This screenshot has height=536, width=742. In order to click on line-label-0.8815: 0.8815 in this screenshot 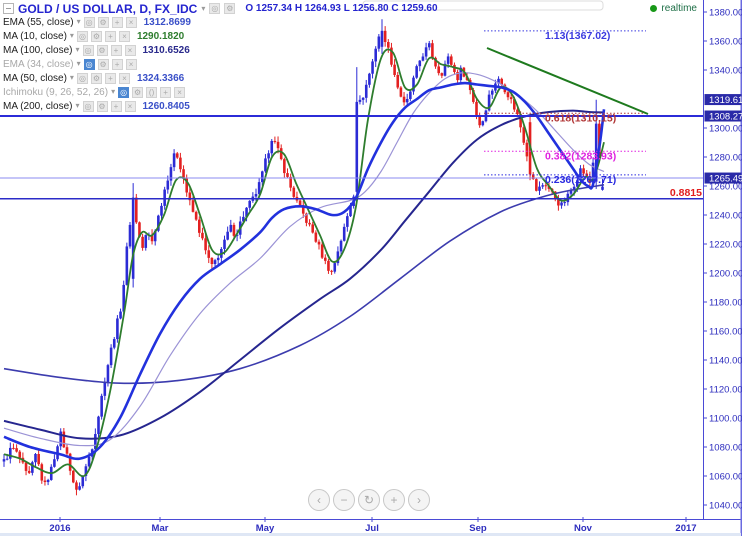, I will do `click(686, 193)`.